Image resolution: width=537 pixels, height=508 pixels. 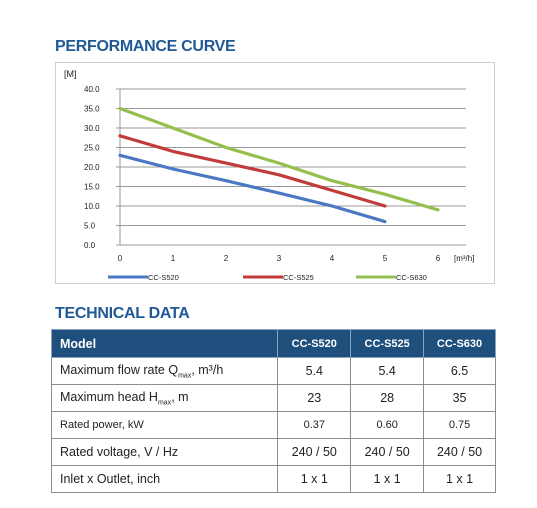 I want to click on x-tick-label: 6, so click(x=438, y=258).